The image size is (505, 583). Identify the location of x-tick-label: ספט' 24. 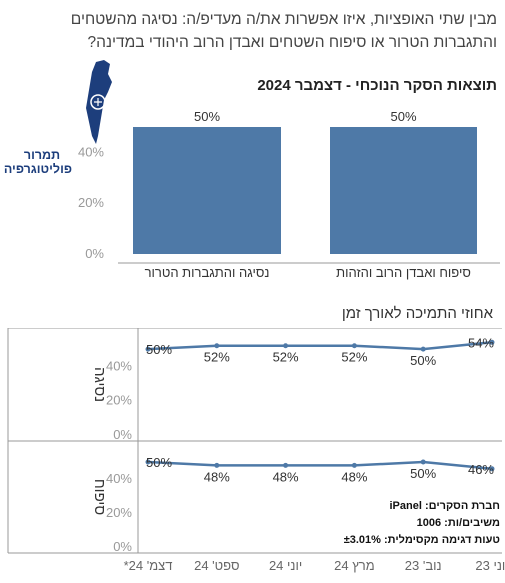
(216, 565).